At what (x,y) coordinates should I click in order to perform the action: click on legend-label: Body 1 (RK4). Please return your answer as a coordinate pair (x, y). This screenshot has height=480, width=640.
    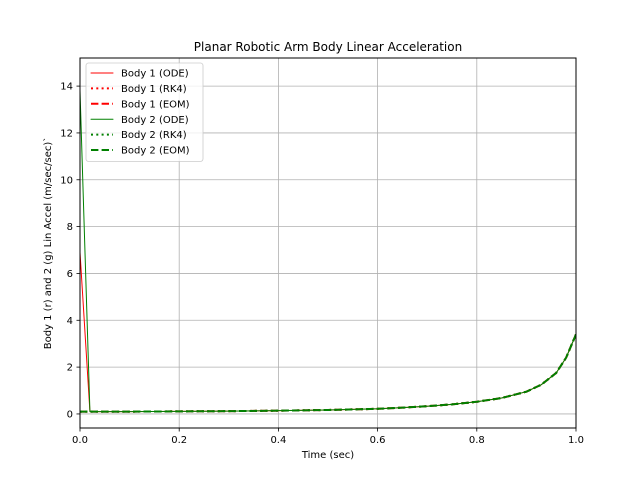
    Looking at the image, I should click on (154, 89).